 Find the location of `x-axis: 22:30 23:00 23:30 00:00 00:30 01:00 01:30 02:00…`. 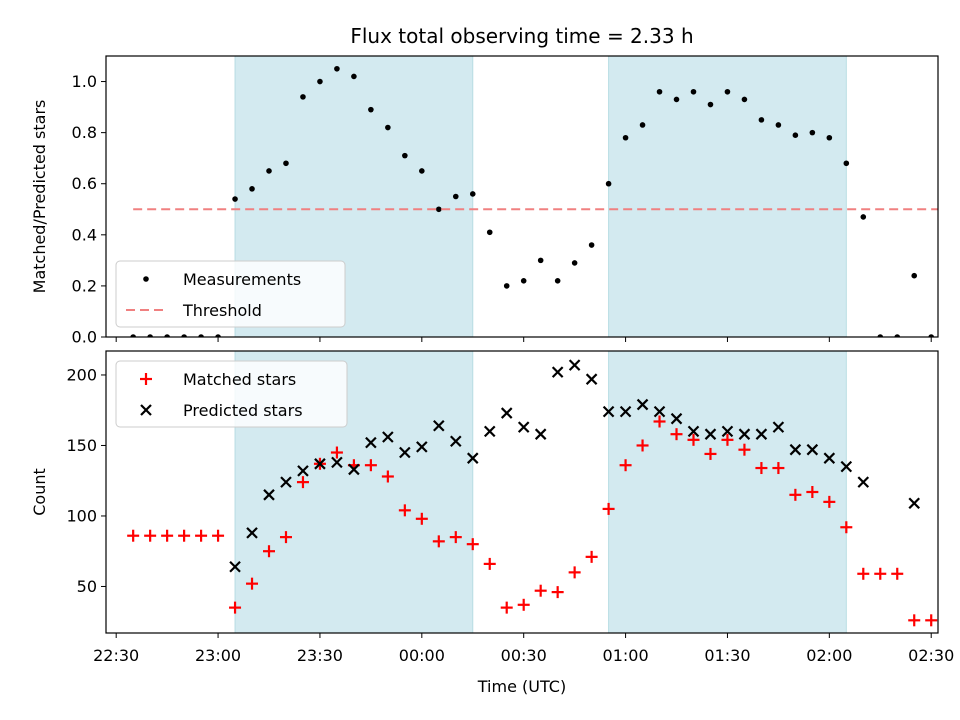

x-axis: 22:30 23:00 23:30 00:00 00:30 01:00 01:30 02:00… is located at coordinates (523, 649).